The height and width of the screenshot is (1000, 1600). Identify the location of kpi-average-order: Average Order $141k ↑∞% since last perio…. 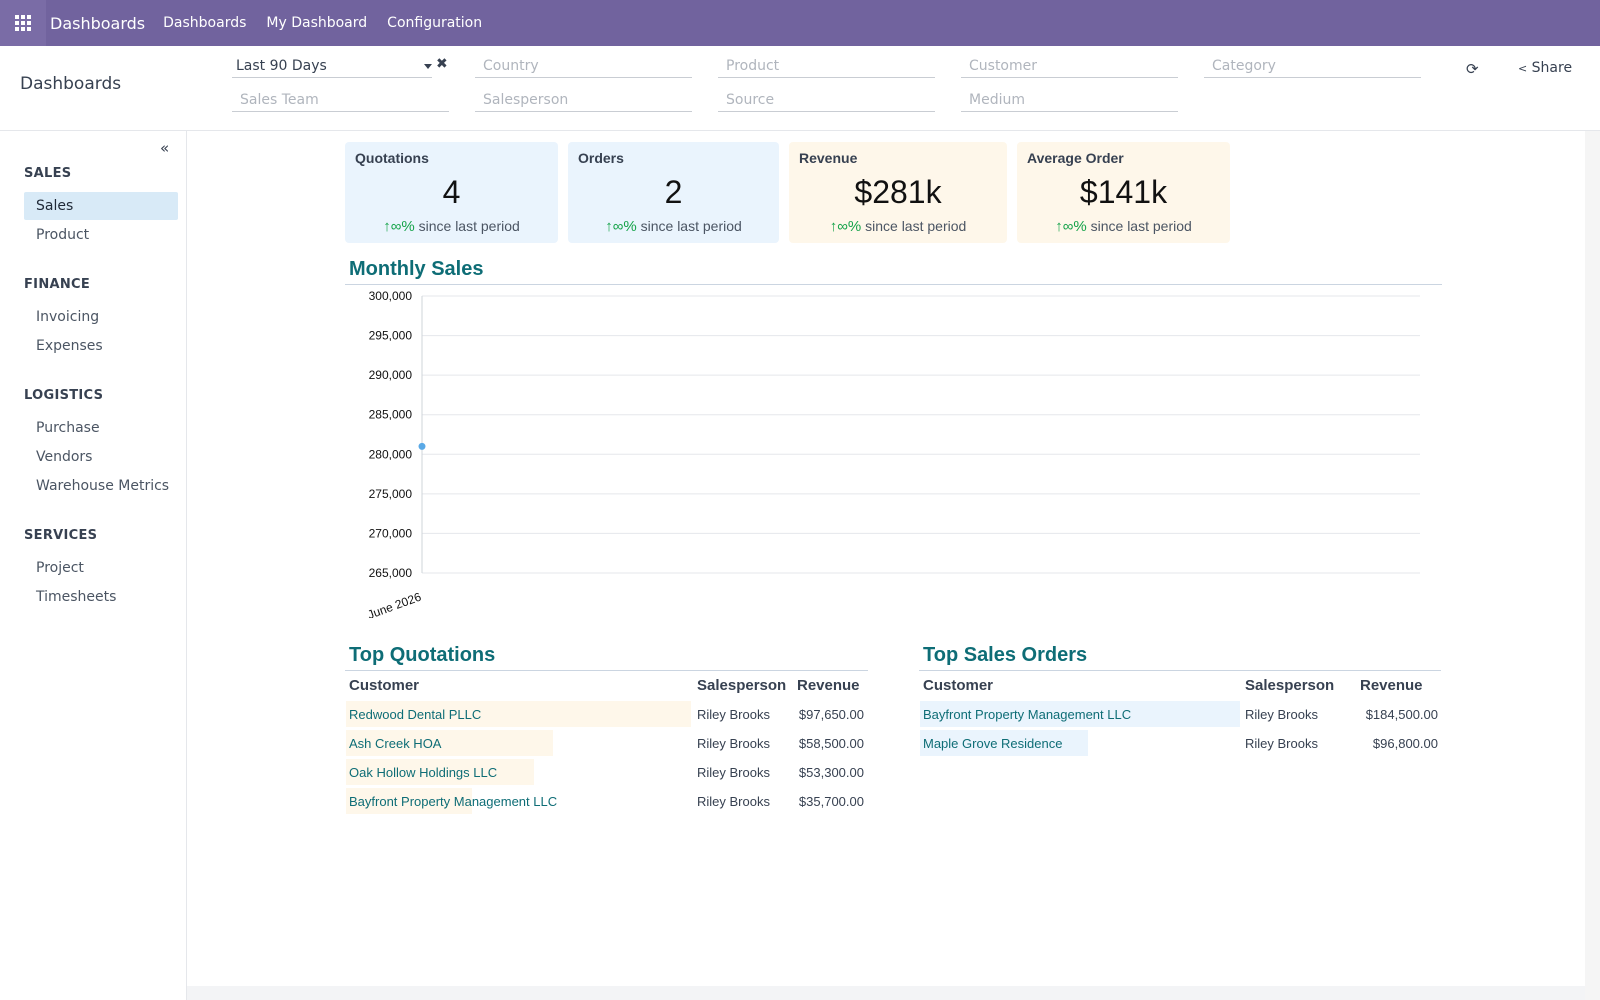
(1123, 192).